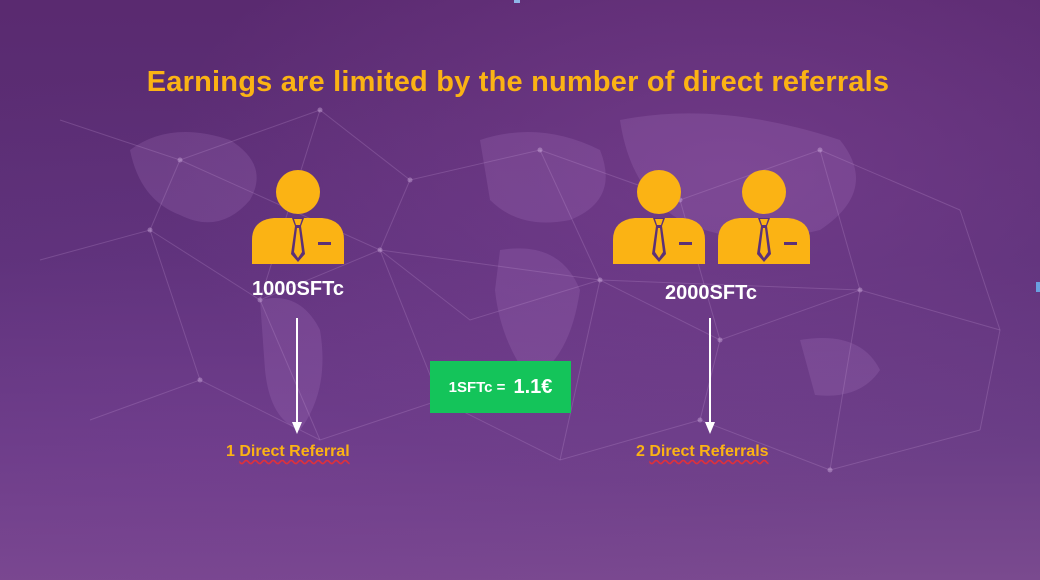  I want to click on rate-badge: 1SFTc = 1.1€, so click(500, 387).